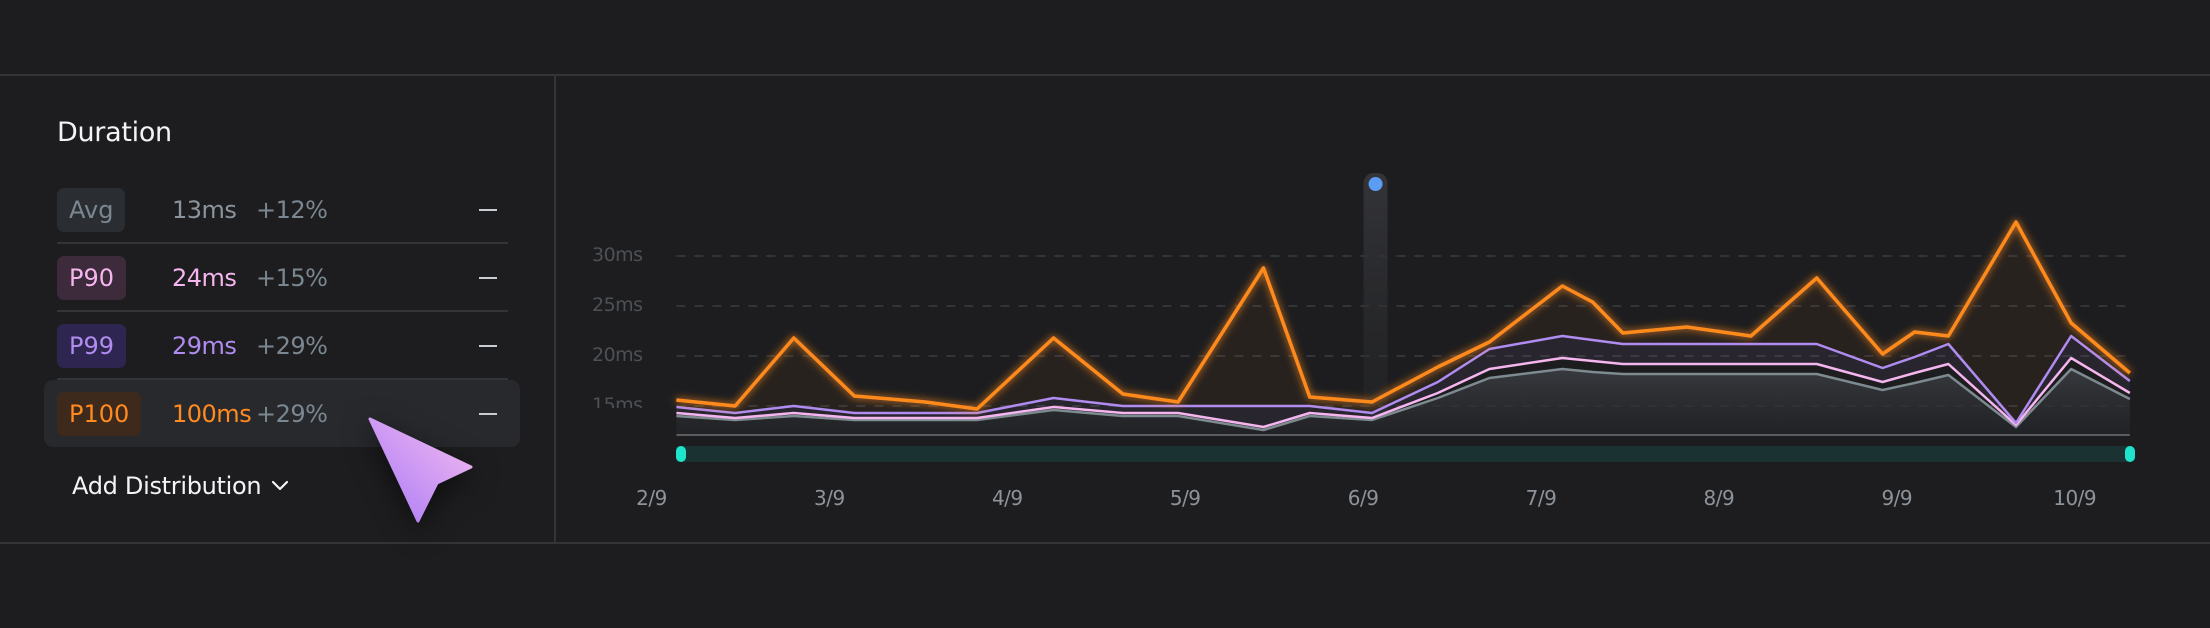 The height and width of the screenshot is (628, 2210). I want to click on x-tick-label: 4/9, so click(1007, 498).